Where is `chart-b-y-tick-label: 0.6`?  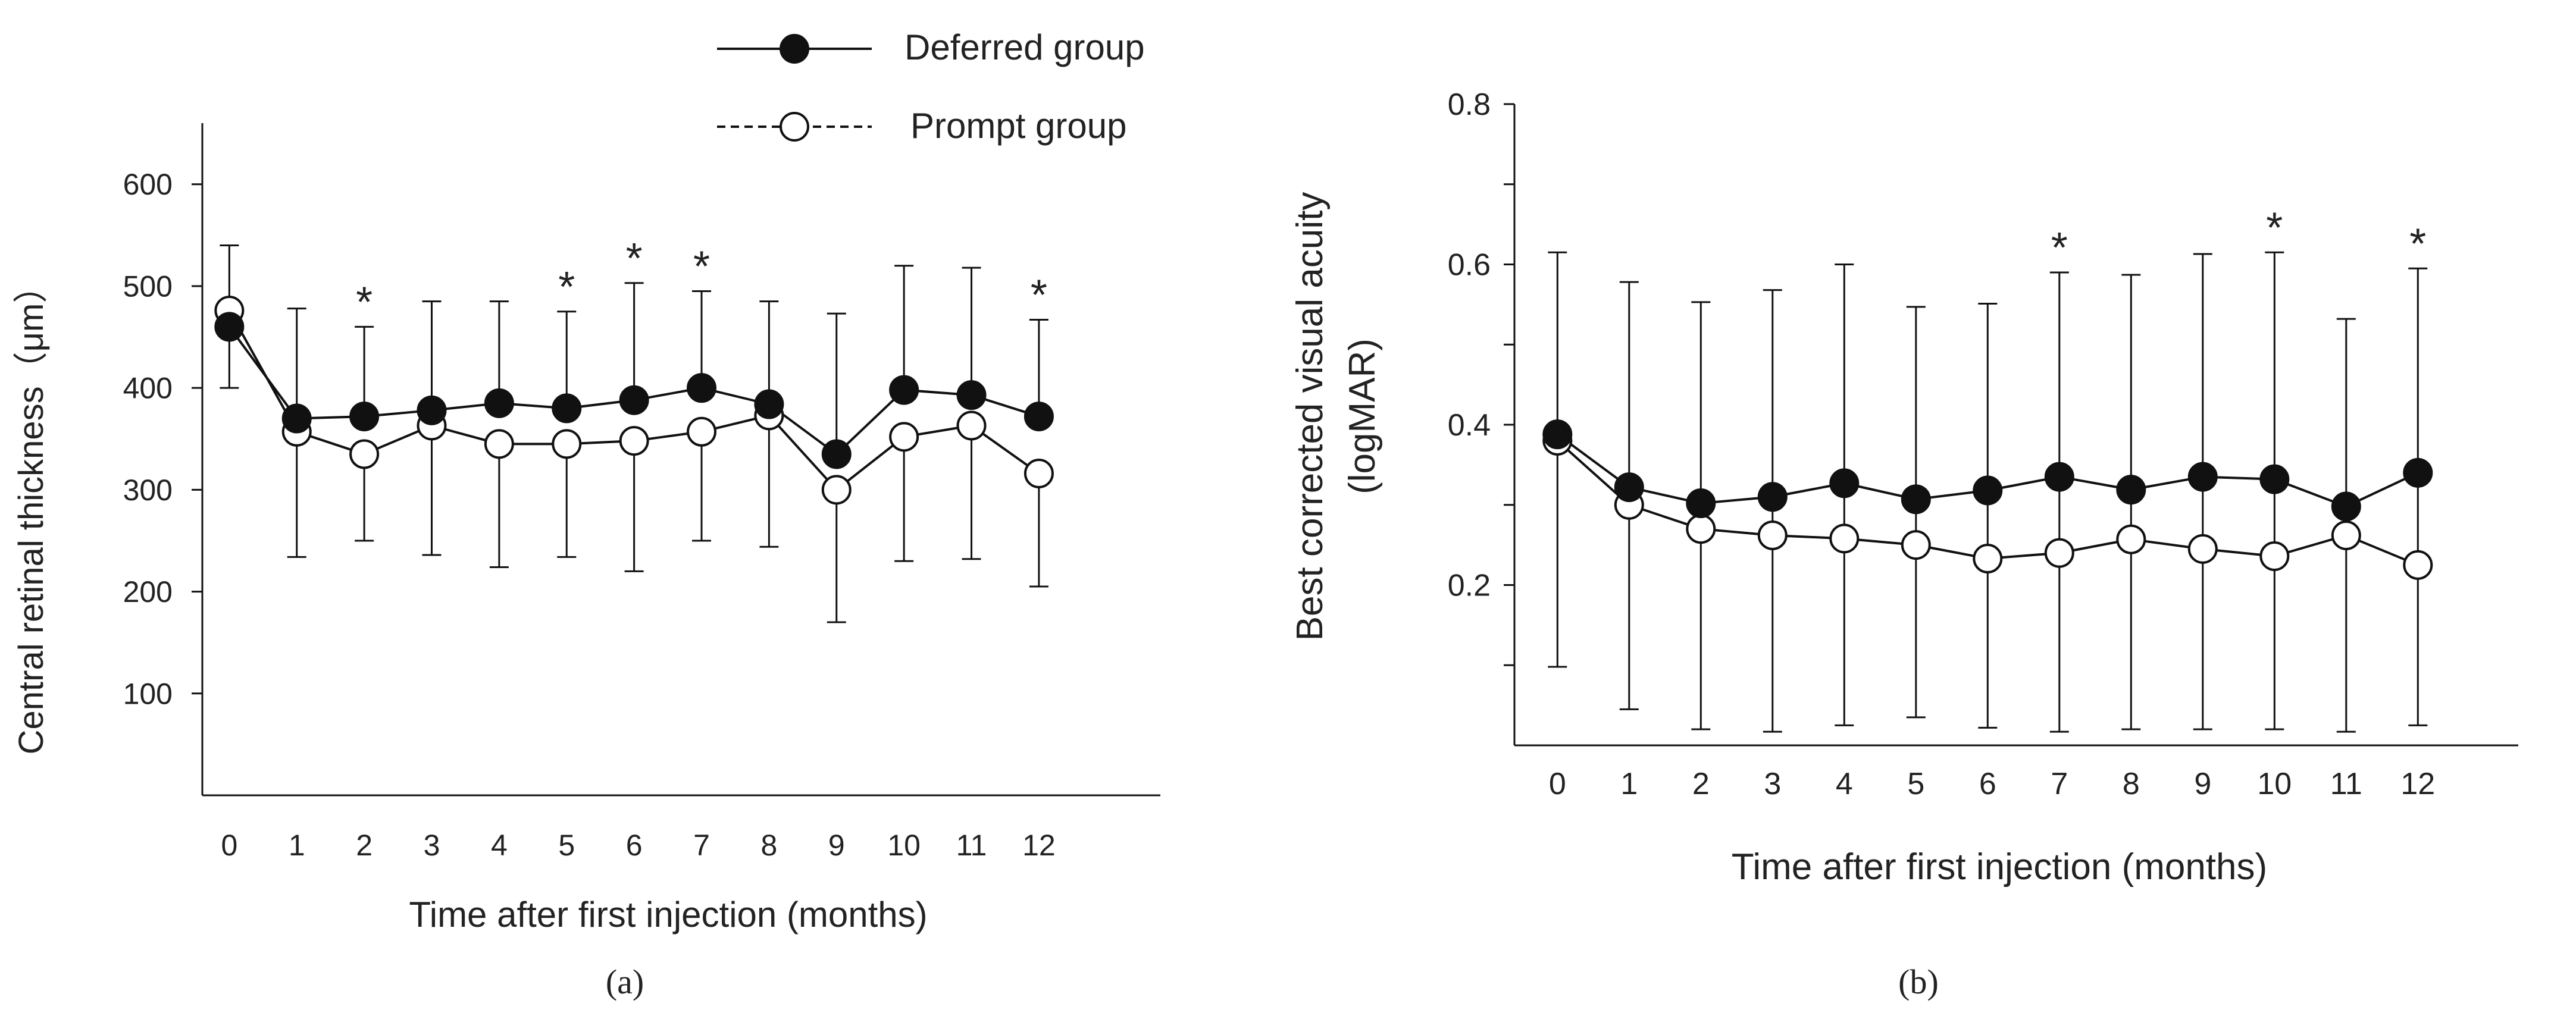 chart-b-y-tick-label: 0.6 is located at coordinates (1469, 265).